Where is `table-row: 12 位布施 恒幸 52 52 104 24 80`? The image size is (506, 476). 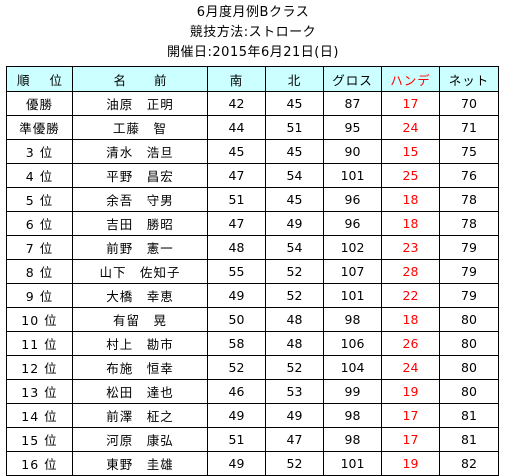
table-row: 12 位布施 恒幸 52 52 104 24 80 is located at coordinates (252, 367).